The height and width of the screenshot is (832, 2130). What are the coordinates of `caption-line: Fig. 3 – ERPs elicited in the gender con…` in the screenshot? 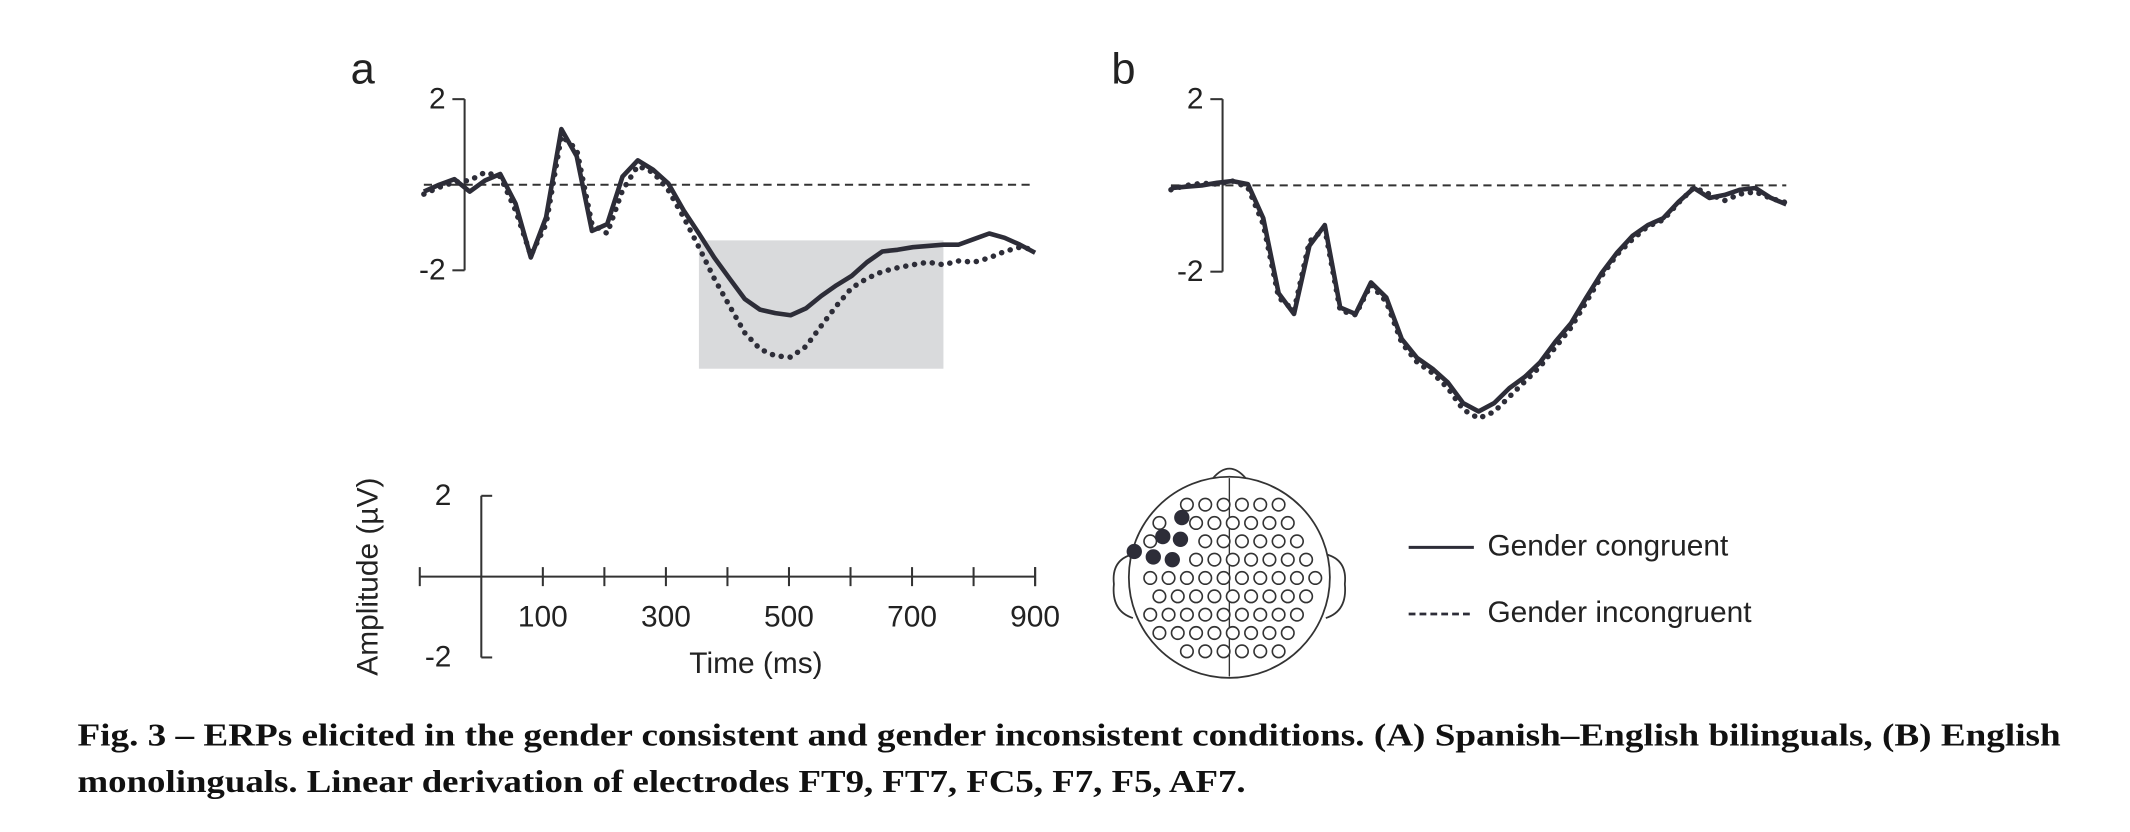 It's located at (1068, 735).